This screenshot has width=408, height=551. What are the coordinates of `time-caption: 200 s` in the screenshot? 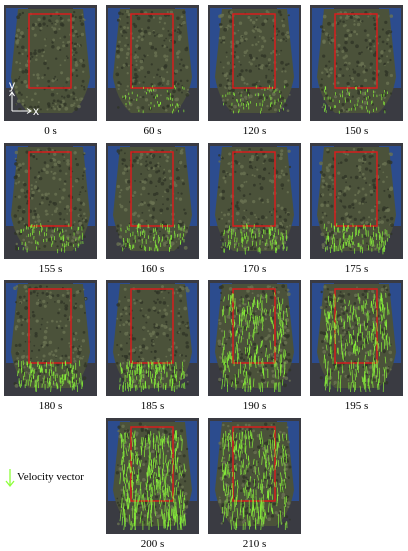 It's located at (152, 544).